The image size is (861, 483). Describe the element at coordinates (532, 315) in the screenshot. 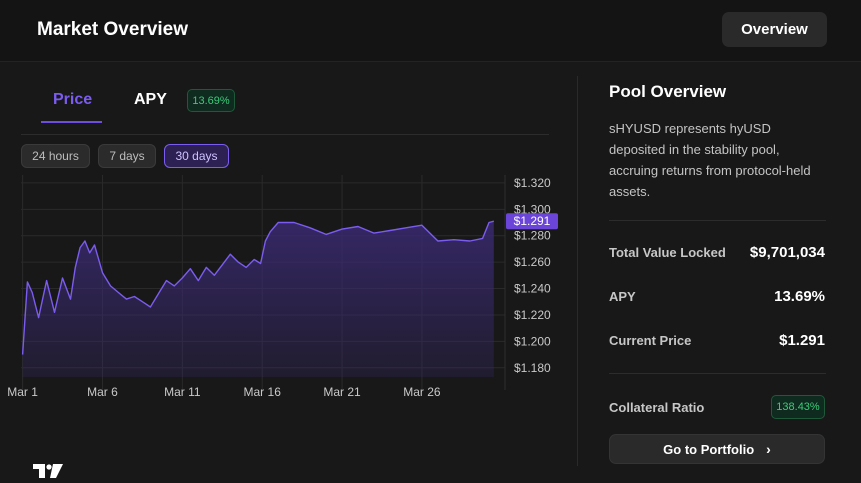

I see `y-tick-label: $1.220` at that location.